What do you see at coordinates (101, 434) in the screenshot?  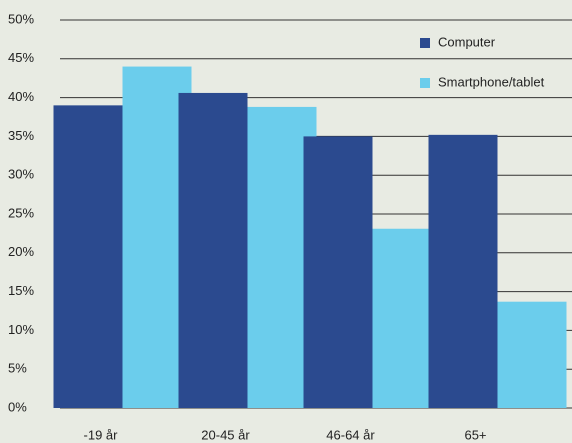 I see `x-tick-label: -19 år` at bounding box center [101, 434].